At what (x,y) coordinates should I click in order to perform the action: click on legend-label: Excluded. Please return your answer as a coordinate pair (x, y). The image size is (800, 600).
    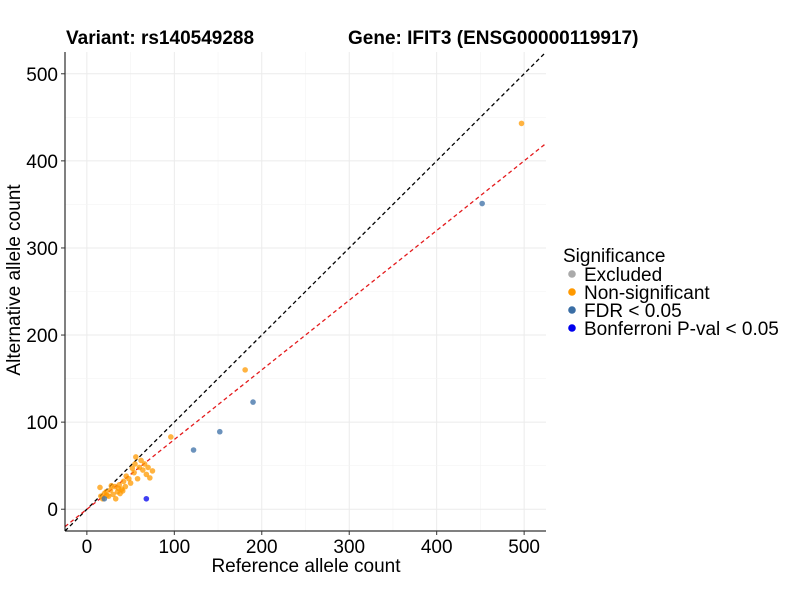
    Looking at the image, I should click on (623, 275).